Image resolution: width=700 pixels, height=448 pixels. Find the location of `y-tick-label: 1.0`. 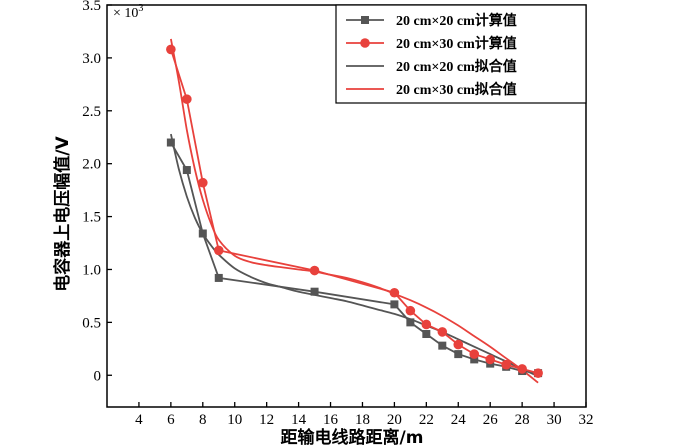

y-tick-label: 1.0 is located at coordinates (91, 270).